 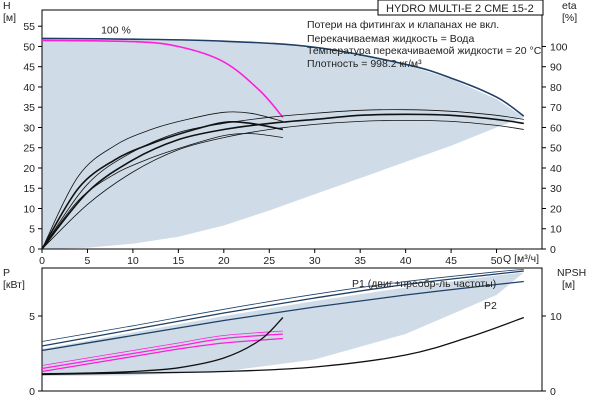 I want to click on y-right-tick-label: 90, so click(x=556, y=68).